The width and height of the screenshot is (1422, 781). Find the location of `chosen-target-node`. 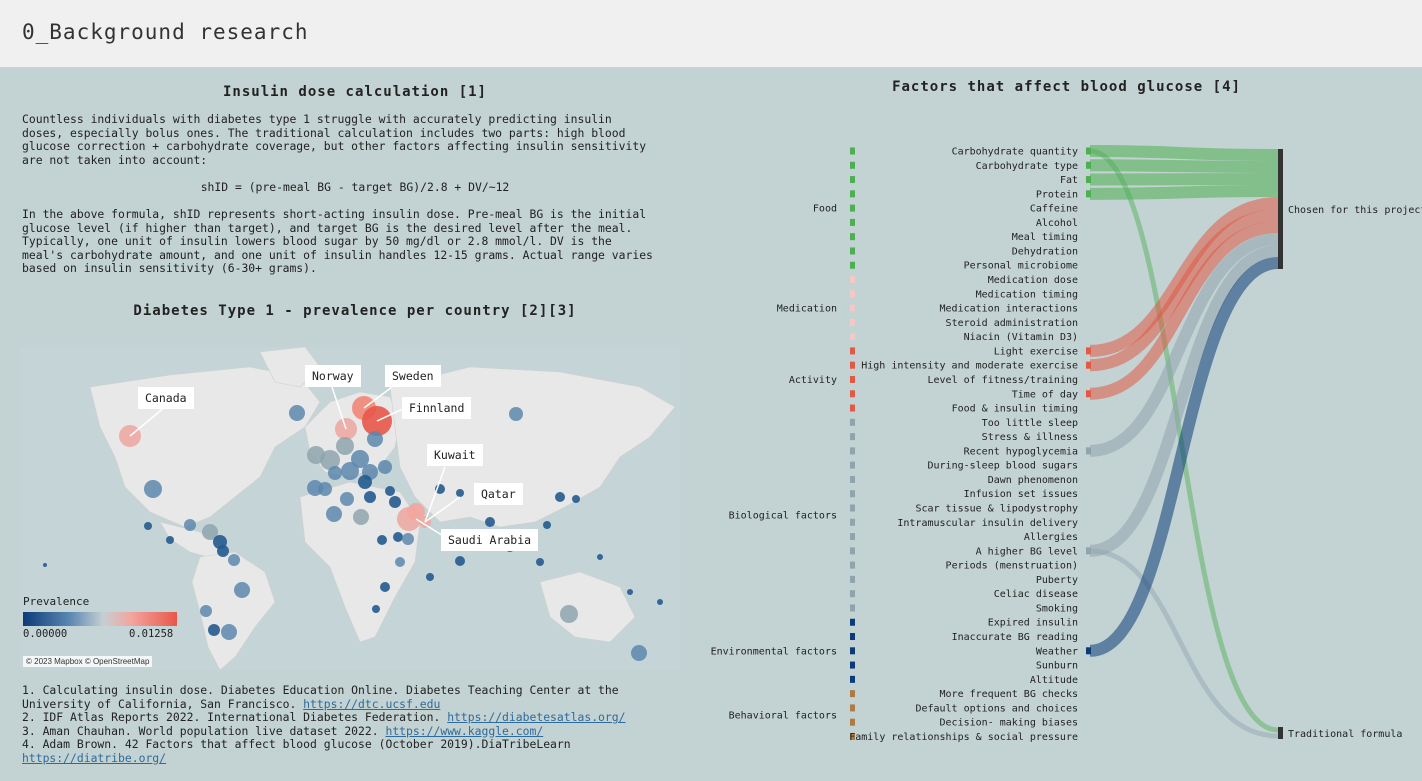

chosen-target-node is located at coordinates (1280, 209).